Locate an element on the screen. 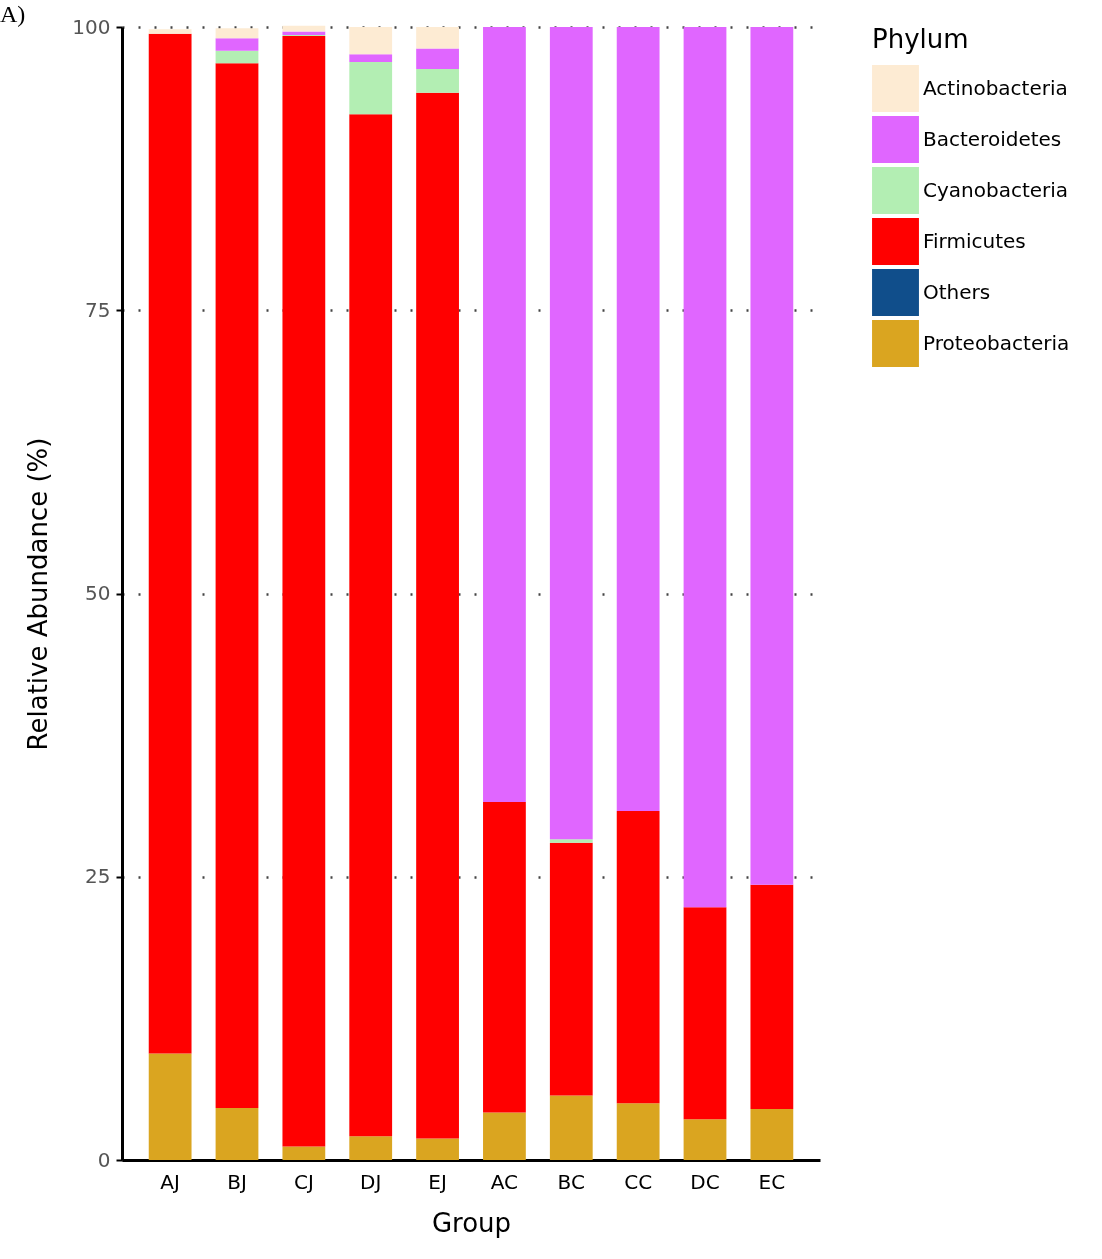 Image resolution: width=1102 pixels, height=1259 pixels. y-tick-label: 75 is located at coordinates (98, 309).